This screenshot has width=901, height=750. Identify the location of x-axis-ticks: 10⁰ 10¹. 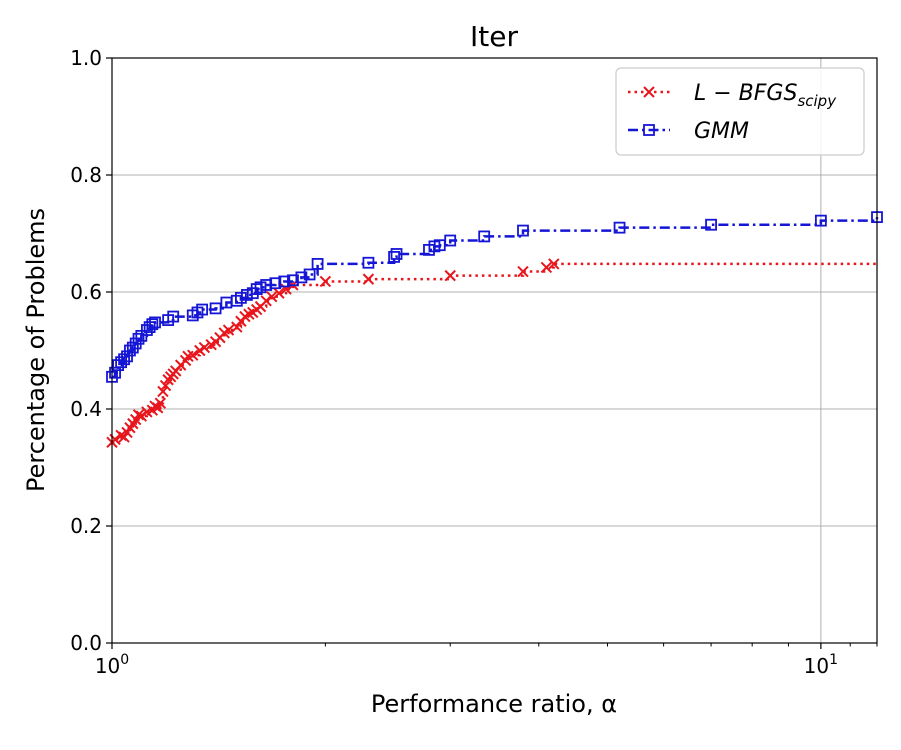
(486, 660).